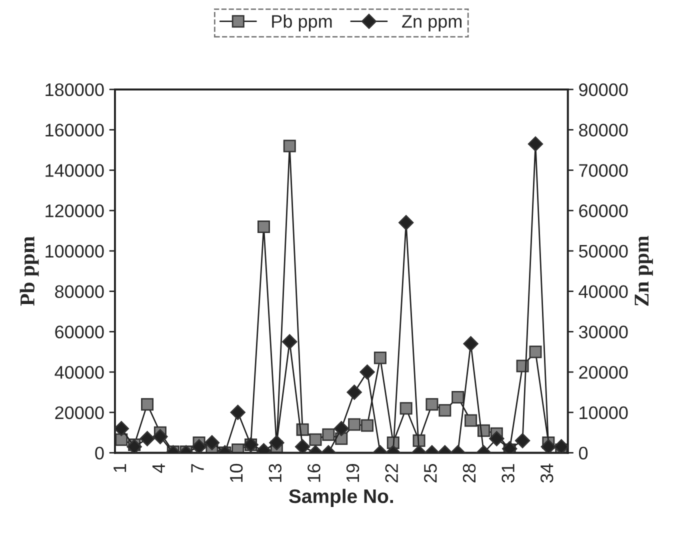  I want to click on y2-tick-label: 10000, so click(604, 413).